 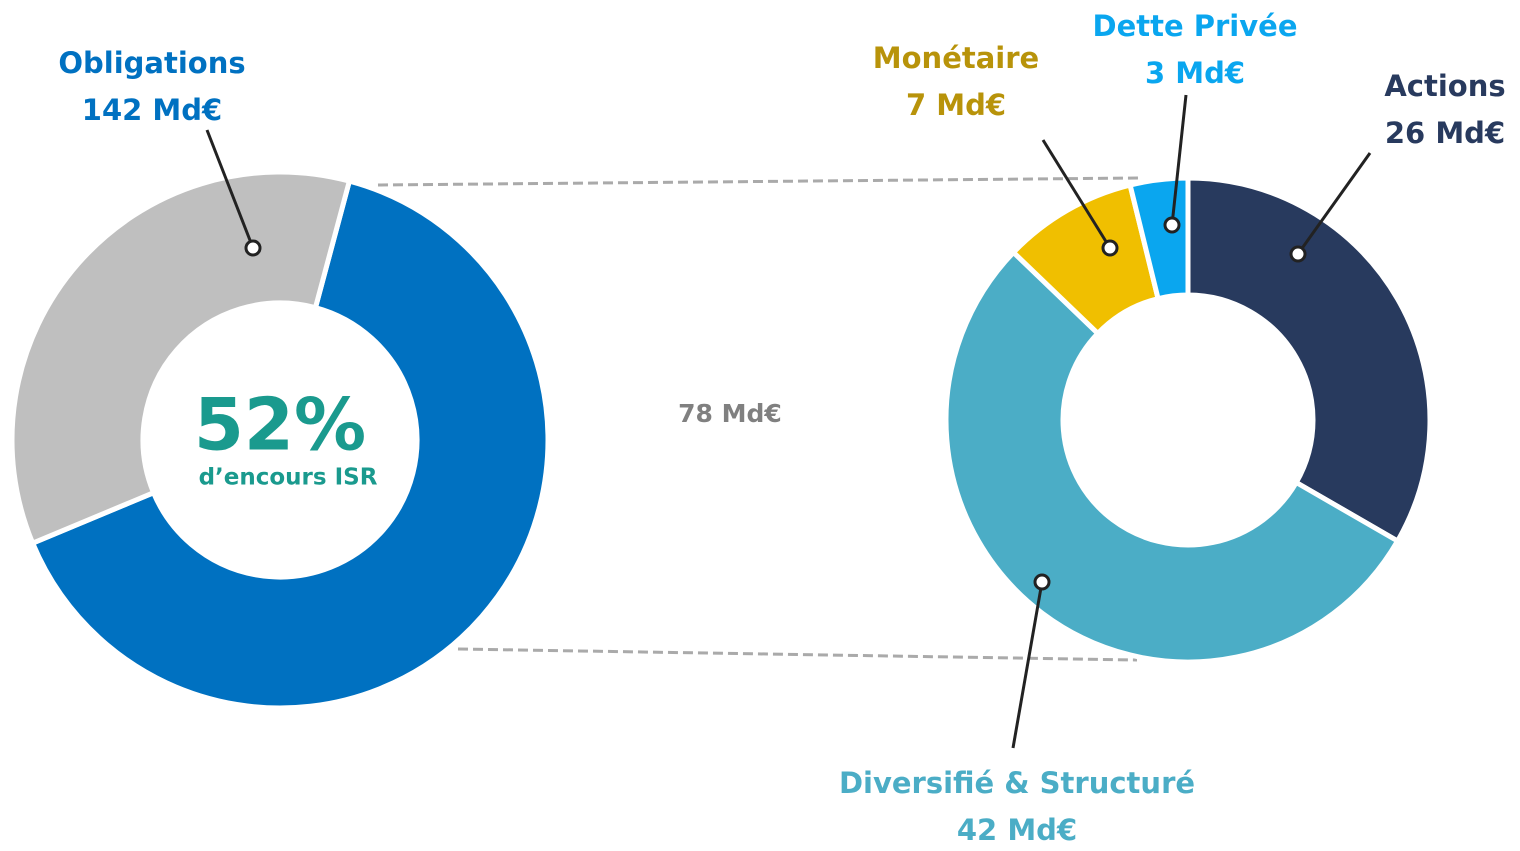 I want to click on center-label: d’encours ISR, so click(x=288, y=478).